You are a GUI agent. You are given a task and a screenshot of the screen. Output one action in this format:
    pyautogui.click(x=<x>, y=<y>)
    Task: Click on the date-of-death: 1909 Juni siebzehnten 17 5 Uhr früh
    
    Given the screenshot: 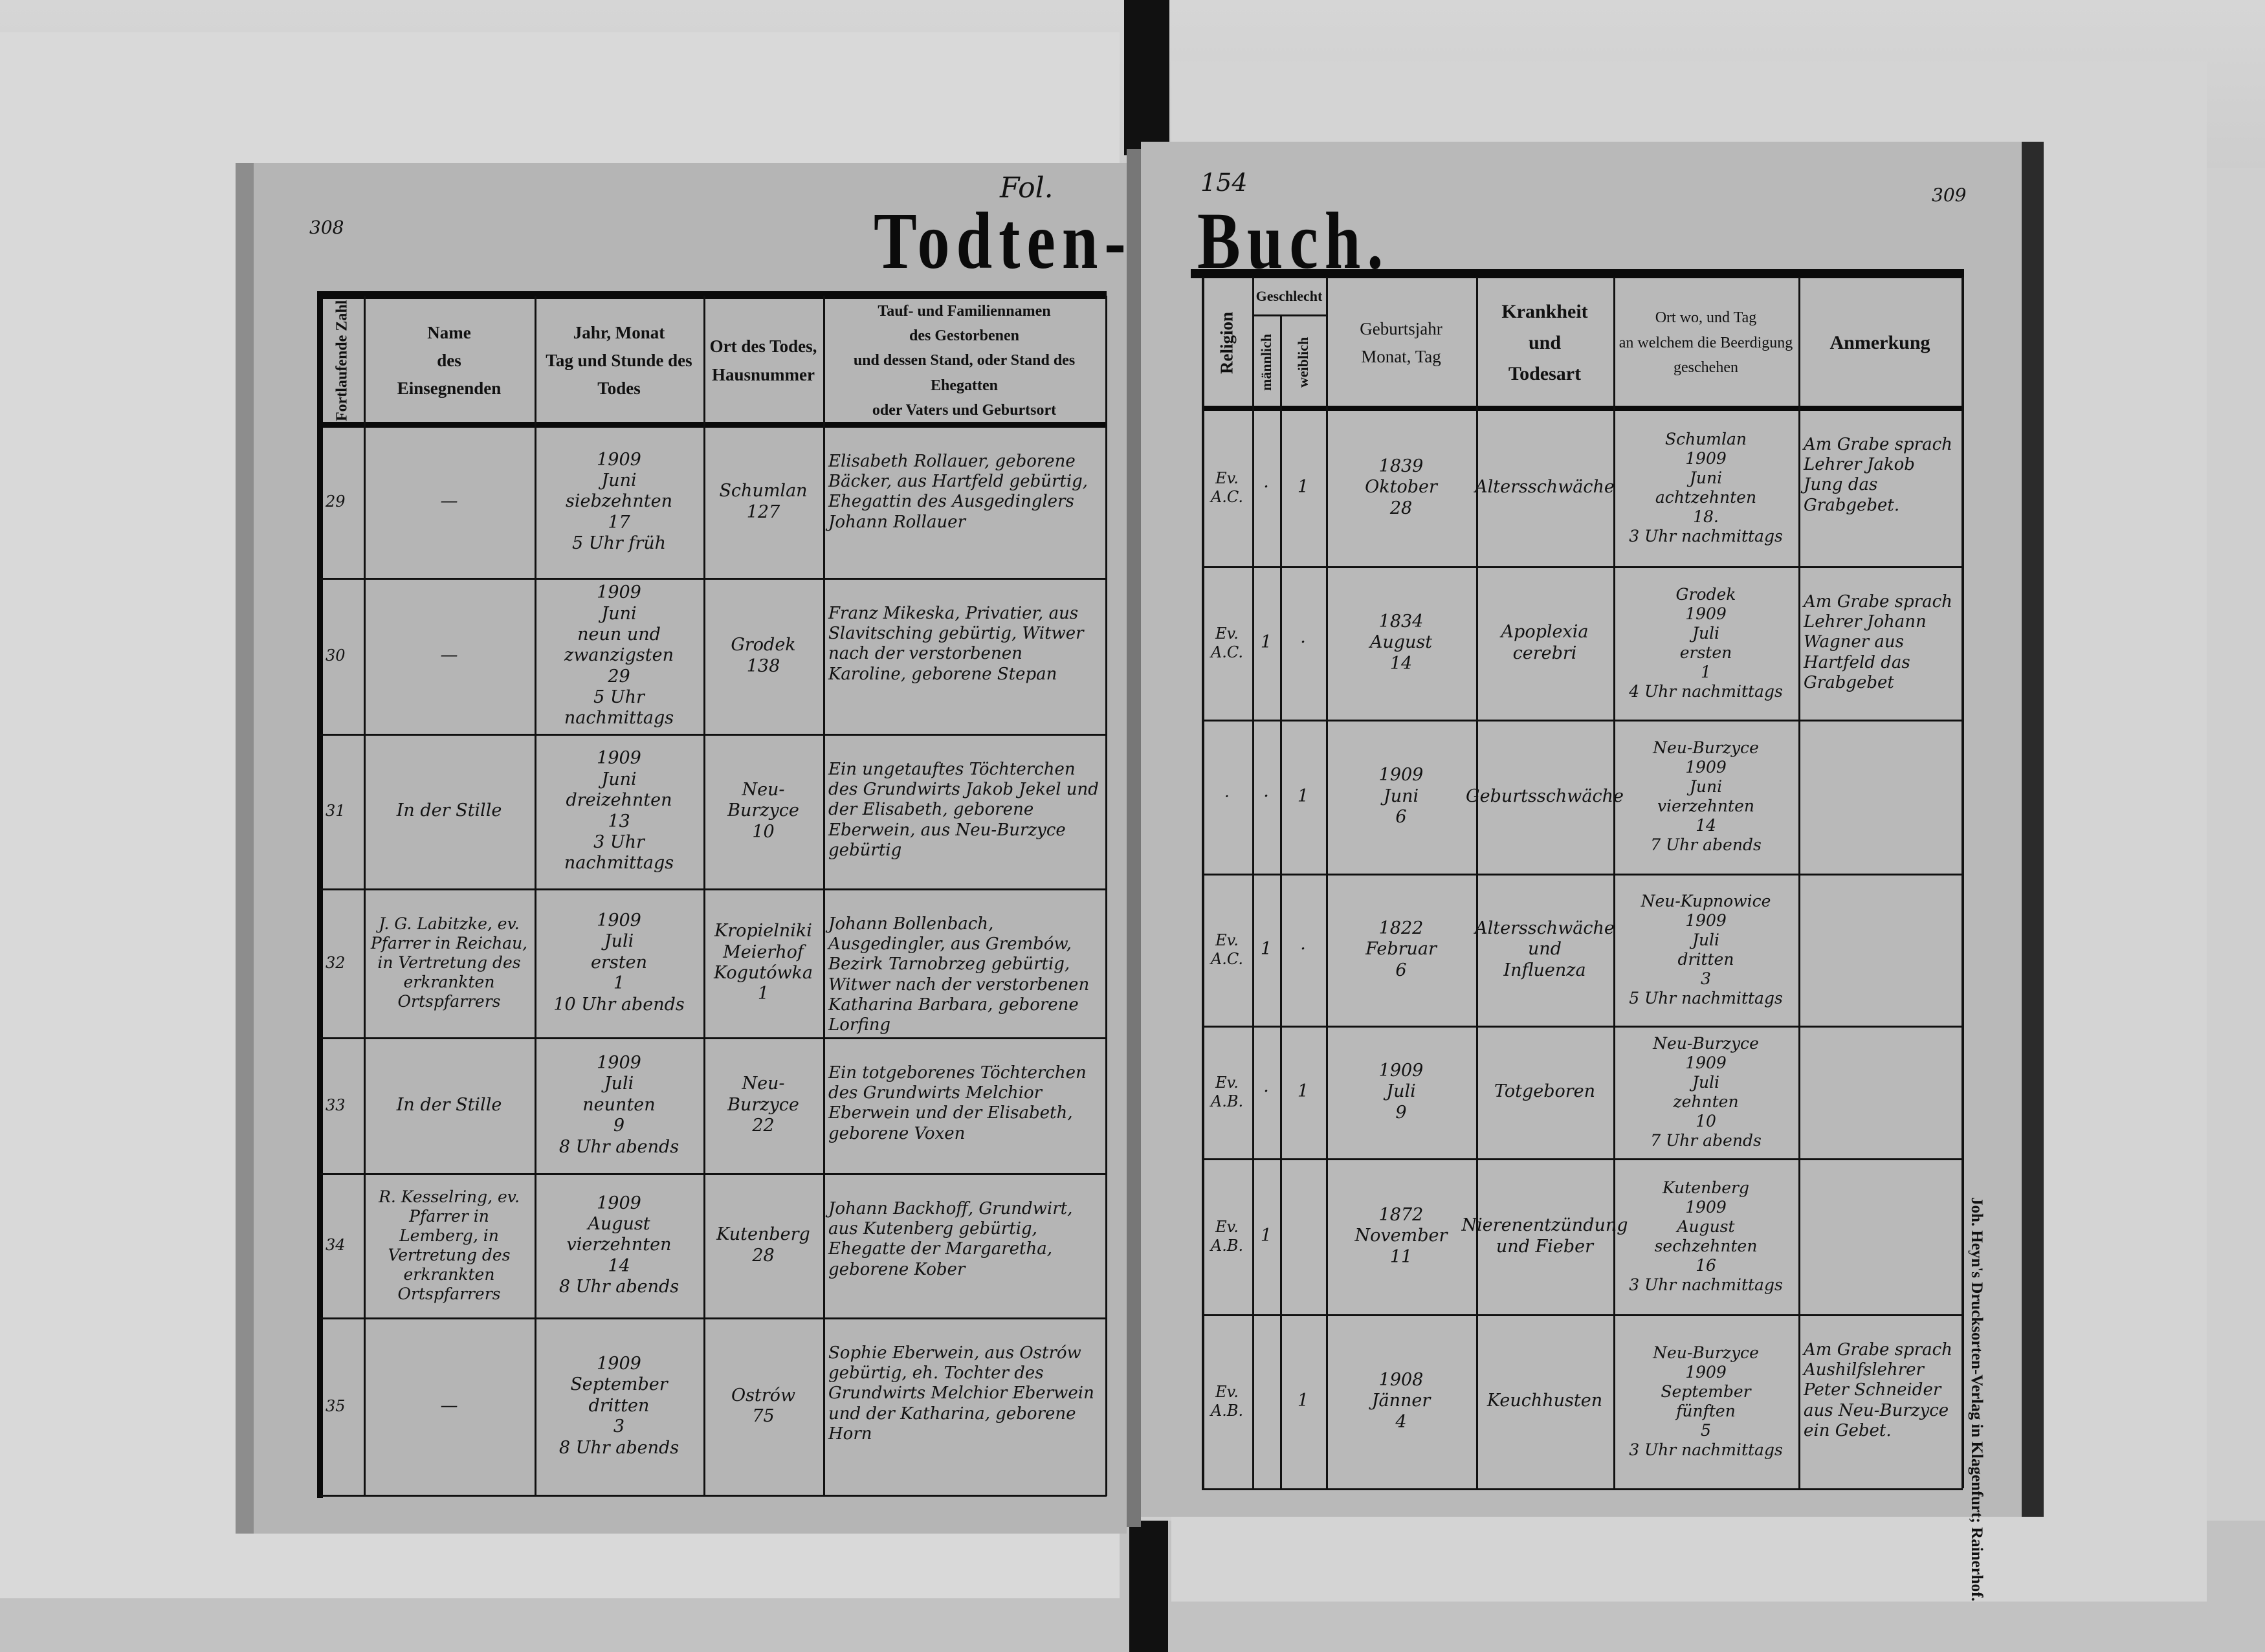 What is the action you would take?
    pyautogui.click(x=619, y=501)
    